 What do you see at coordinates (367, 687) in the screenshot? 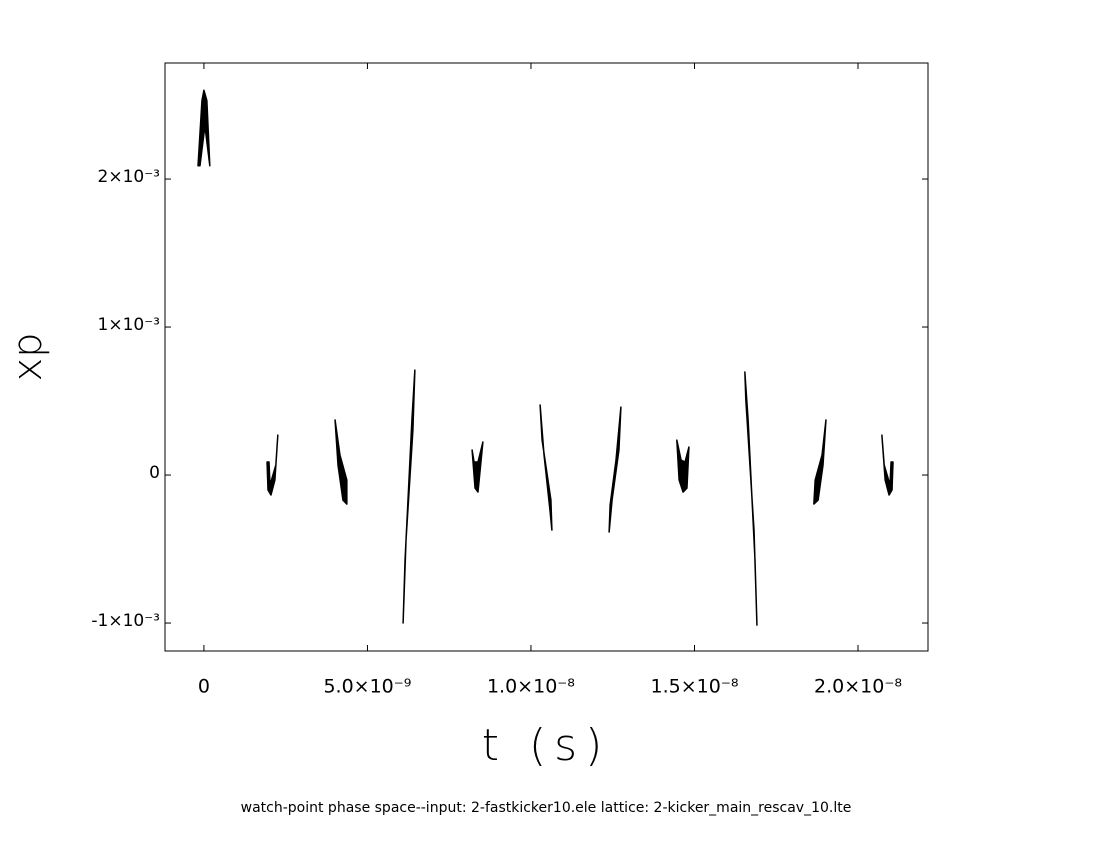
I see `x-tick-label: 5.0×10⁻⁹` at bounding box center [367, 687].